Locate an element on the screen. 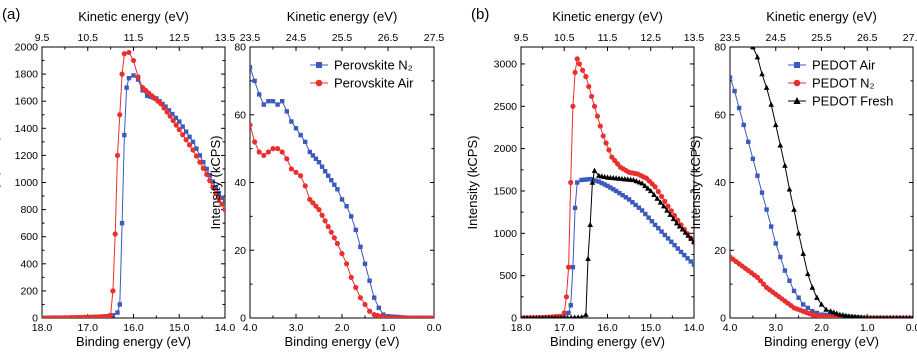 The width and height of the screenshot is (917, 358). series-line is located at coordinates (607, 187).